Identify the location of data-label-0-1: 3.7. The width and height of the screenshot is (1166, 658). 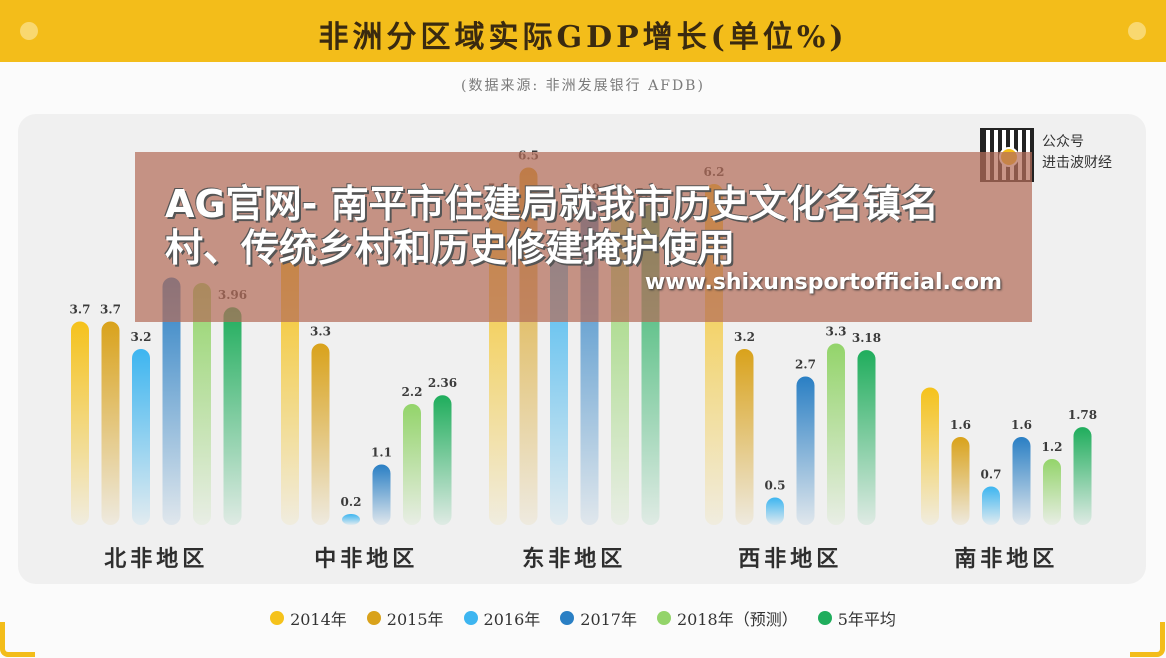
(110, 310).